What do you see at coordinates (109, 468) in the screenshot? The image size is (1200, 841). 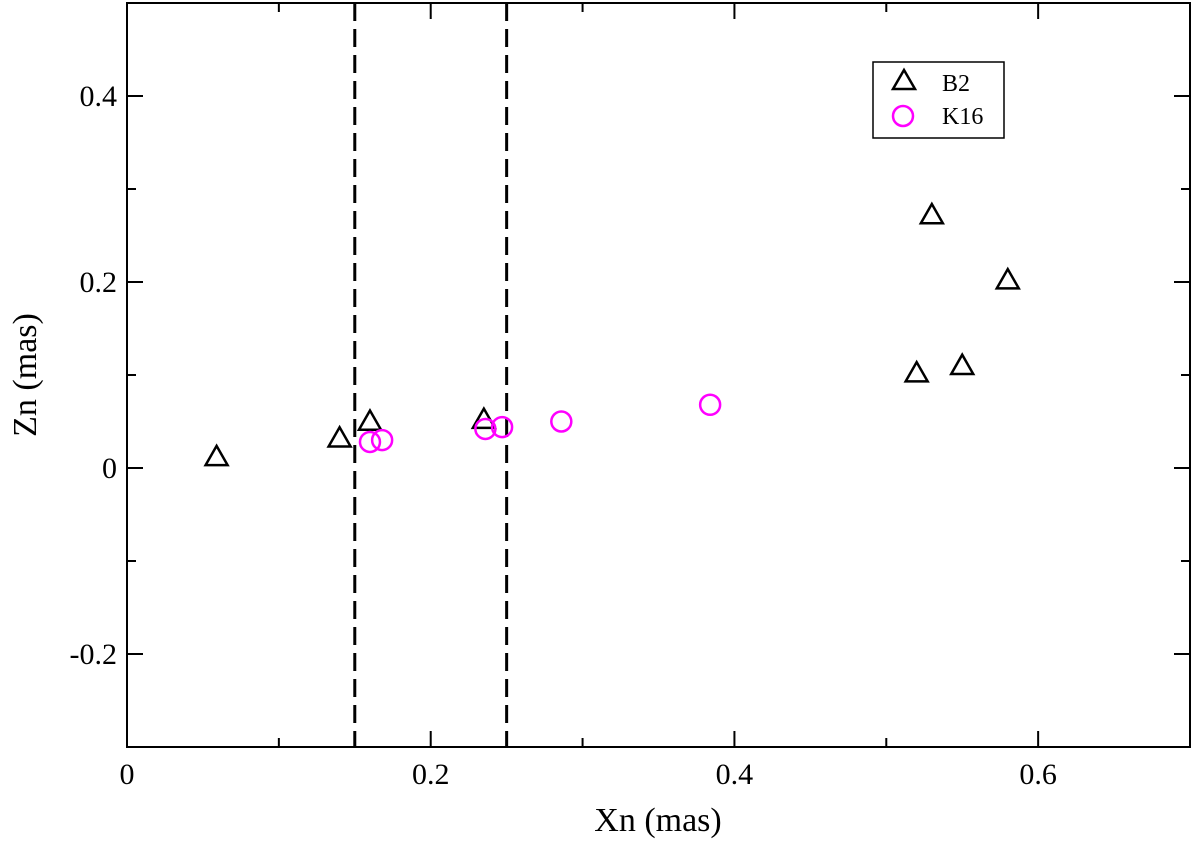 I see `y-tick-label: 0` at bounding box center [109, 468].